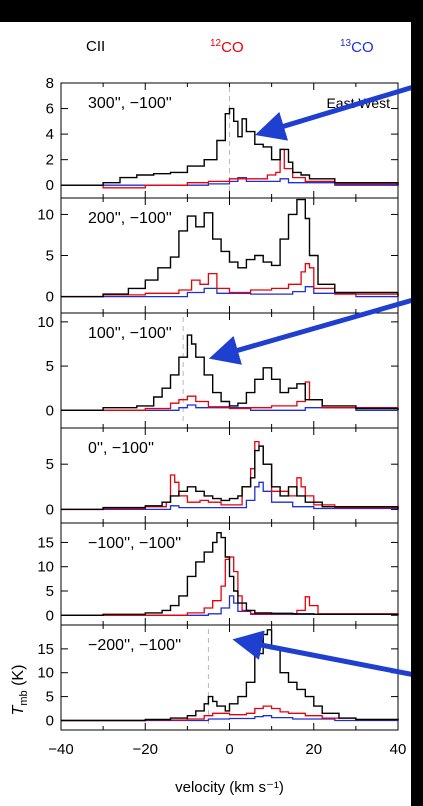 The width and height of the screenshot is (423, 806). What do you see at coordinates (216, 43) in the screenshot?
I see `legend-12co-superscript: 12` at bounding box center [216, 43].